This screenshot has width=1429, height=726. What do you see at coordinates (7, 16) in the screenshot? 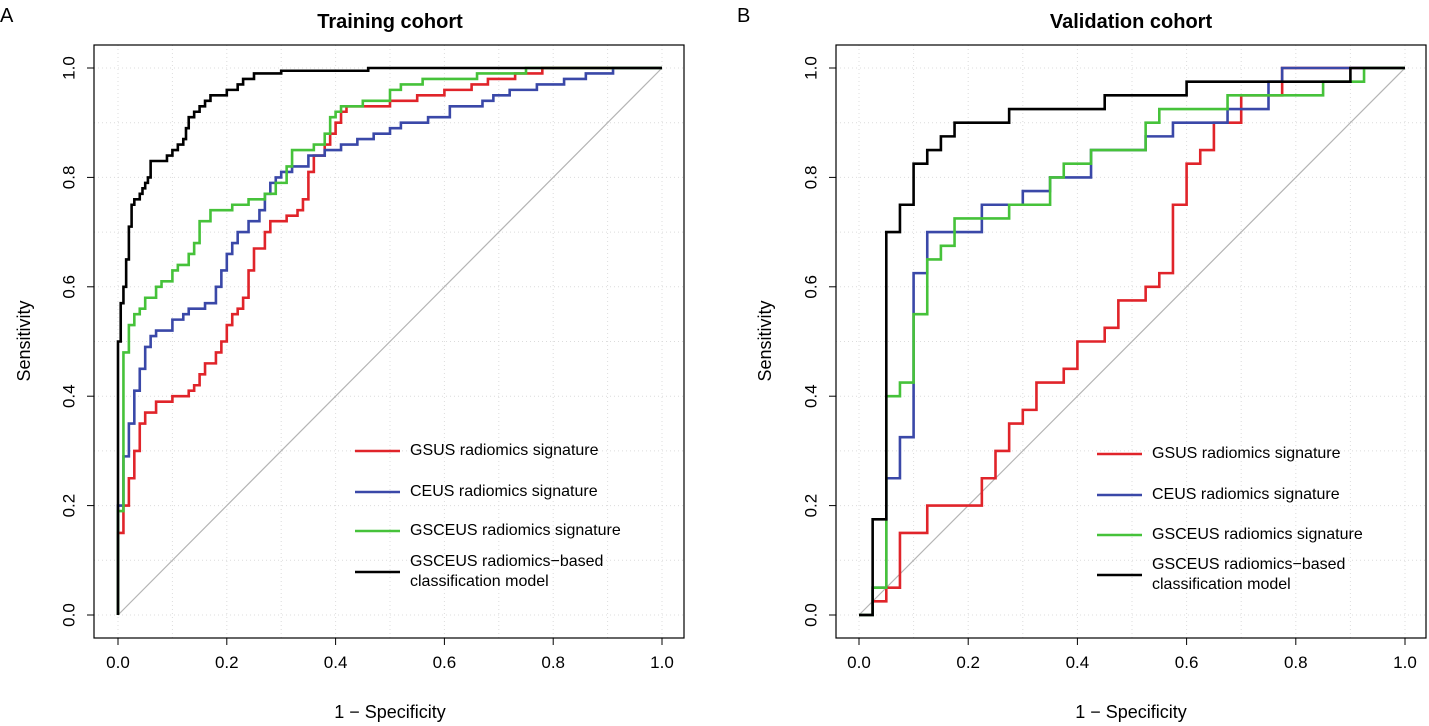
I see `panel-letter: A` at bounding box center [7, 16].